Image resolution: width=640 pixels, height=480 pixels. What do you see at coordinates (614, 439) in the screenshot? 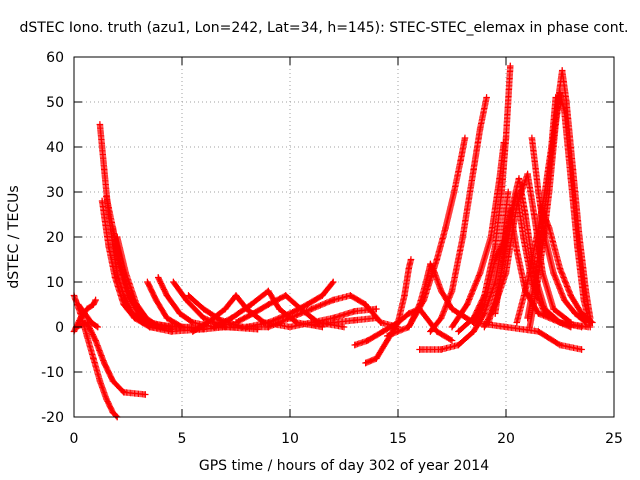
I see `x-tick-label: 25` at bounding box center [614, 439].